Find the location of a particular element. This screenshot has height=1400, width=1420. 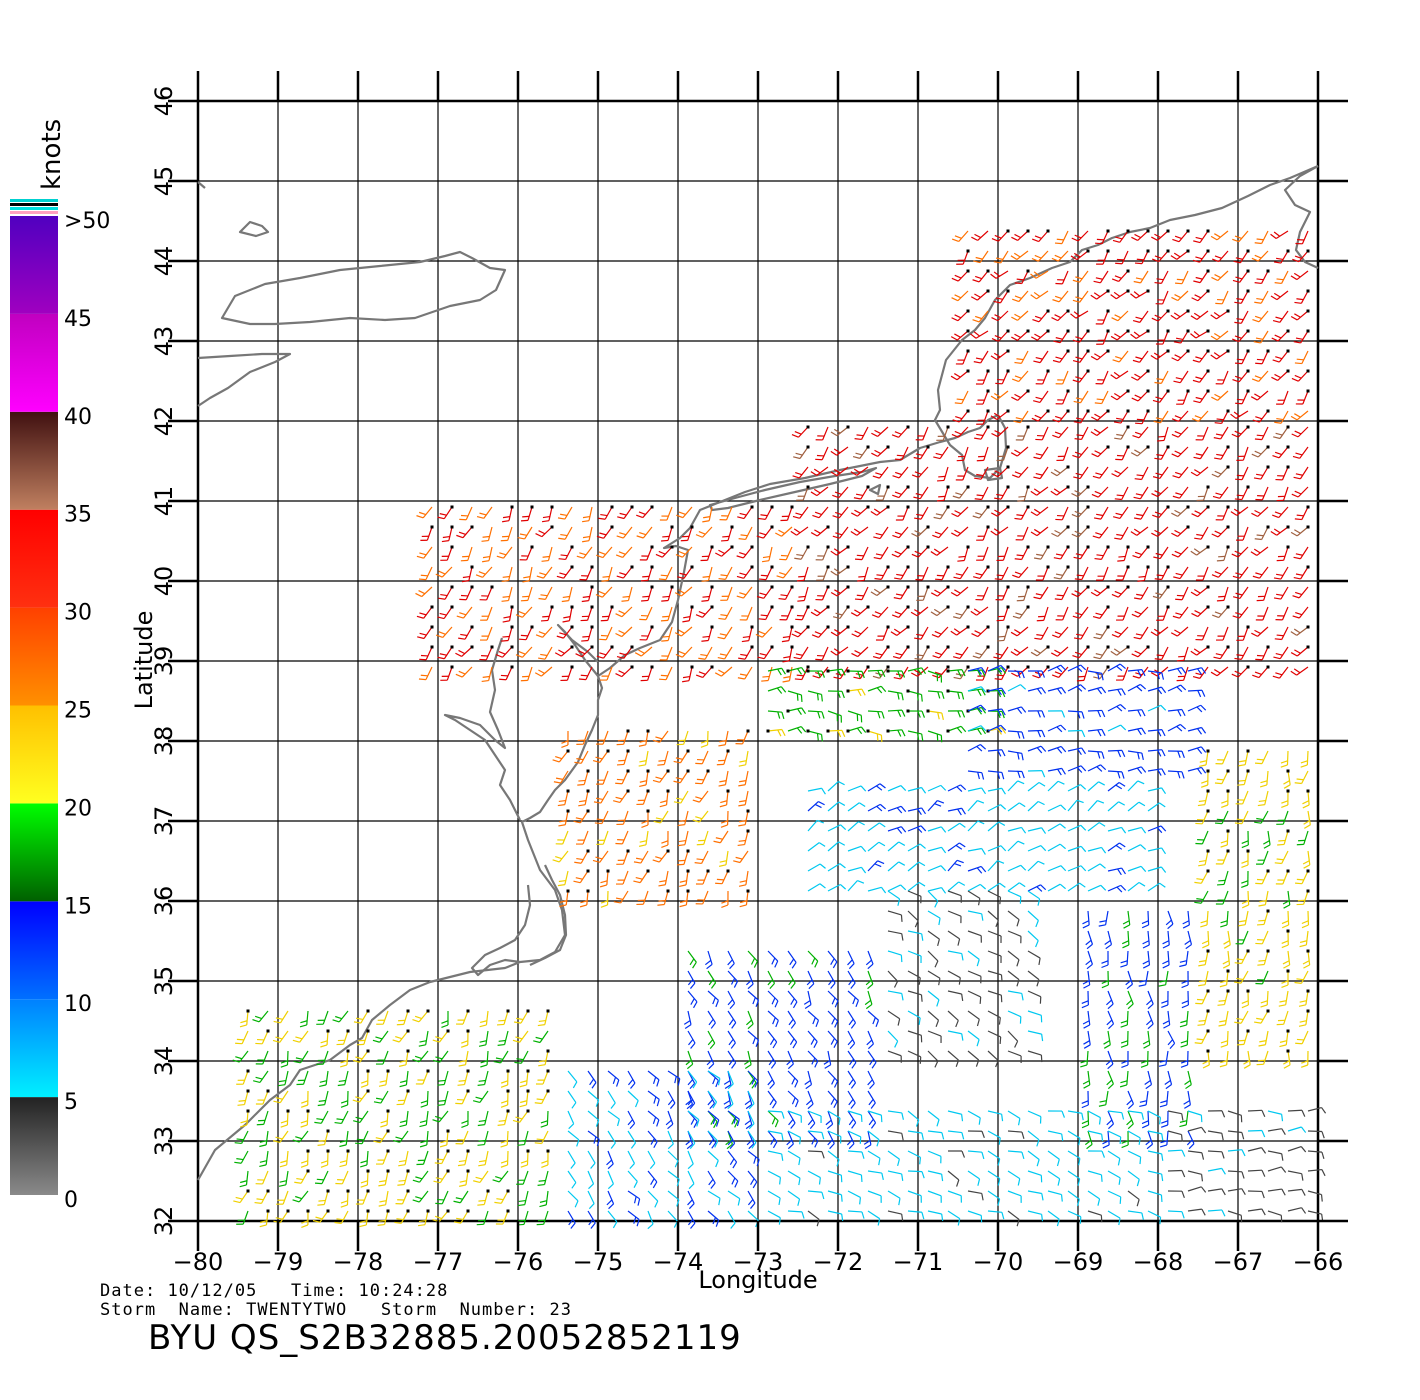

colorbar-cap-stripe is located at coordinates (34, 204).